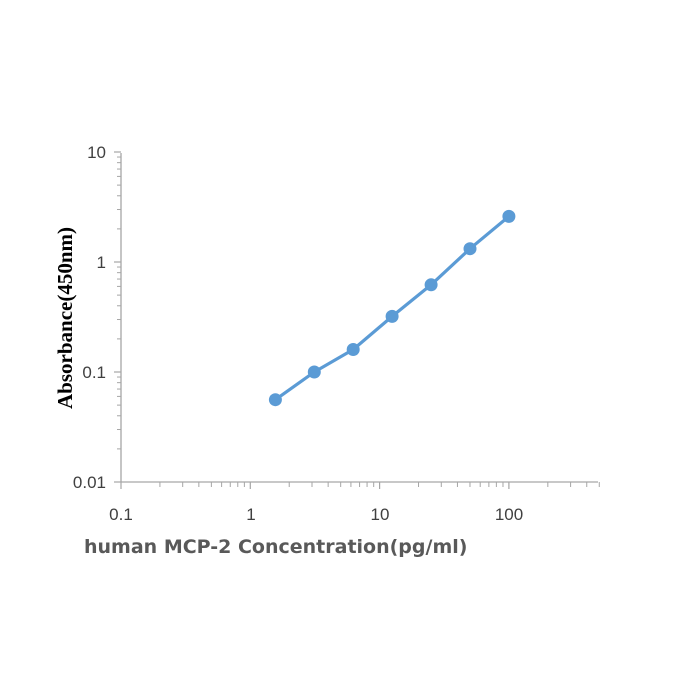  Describe the element at coordinates (65, 318) in the screenshot. I see `y-axis-title: Absorbance(450nm)` at that location.